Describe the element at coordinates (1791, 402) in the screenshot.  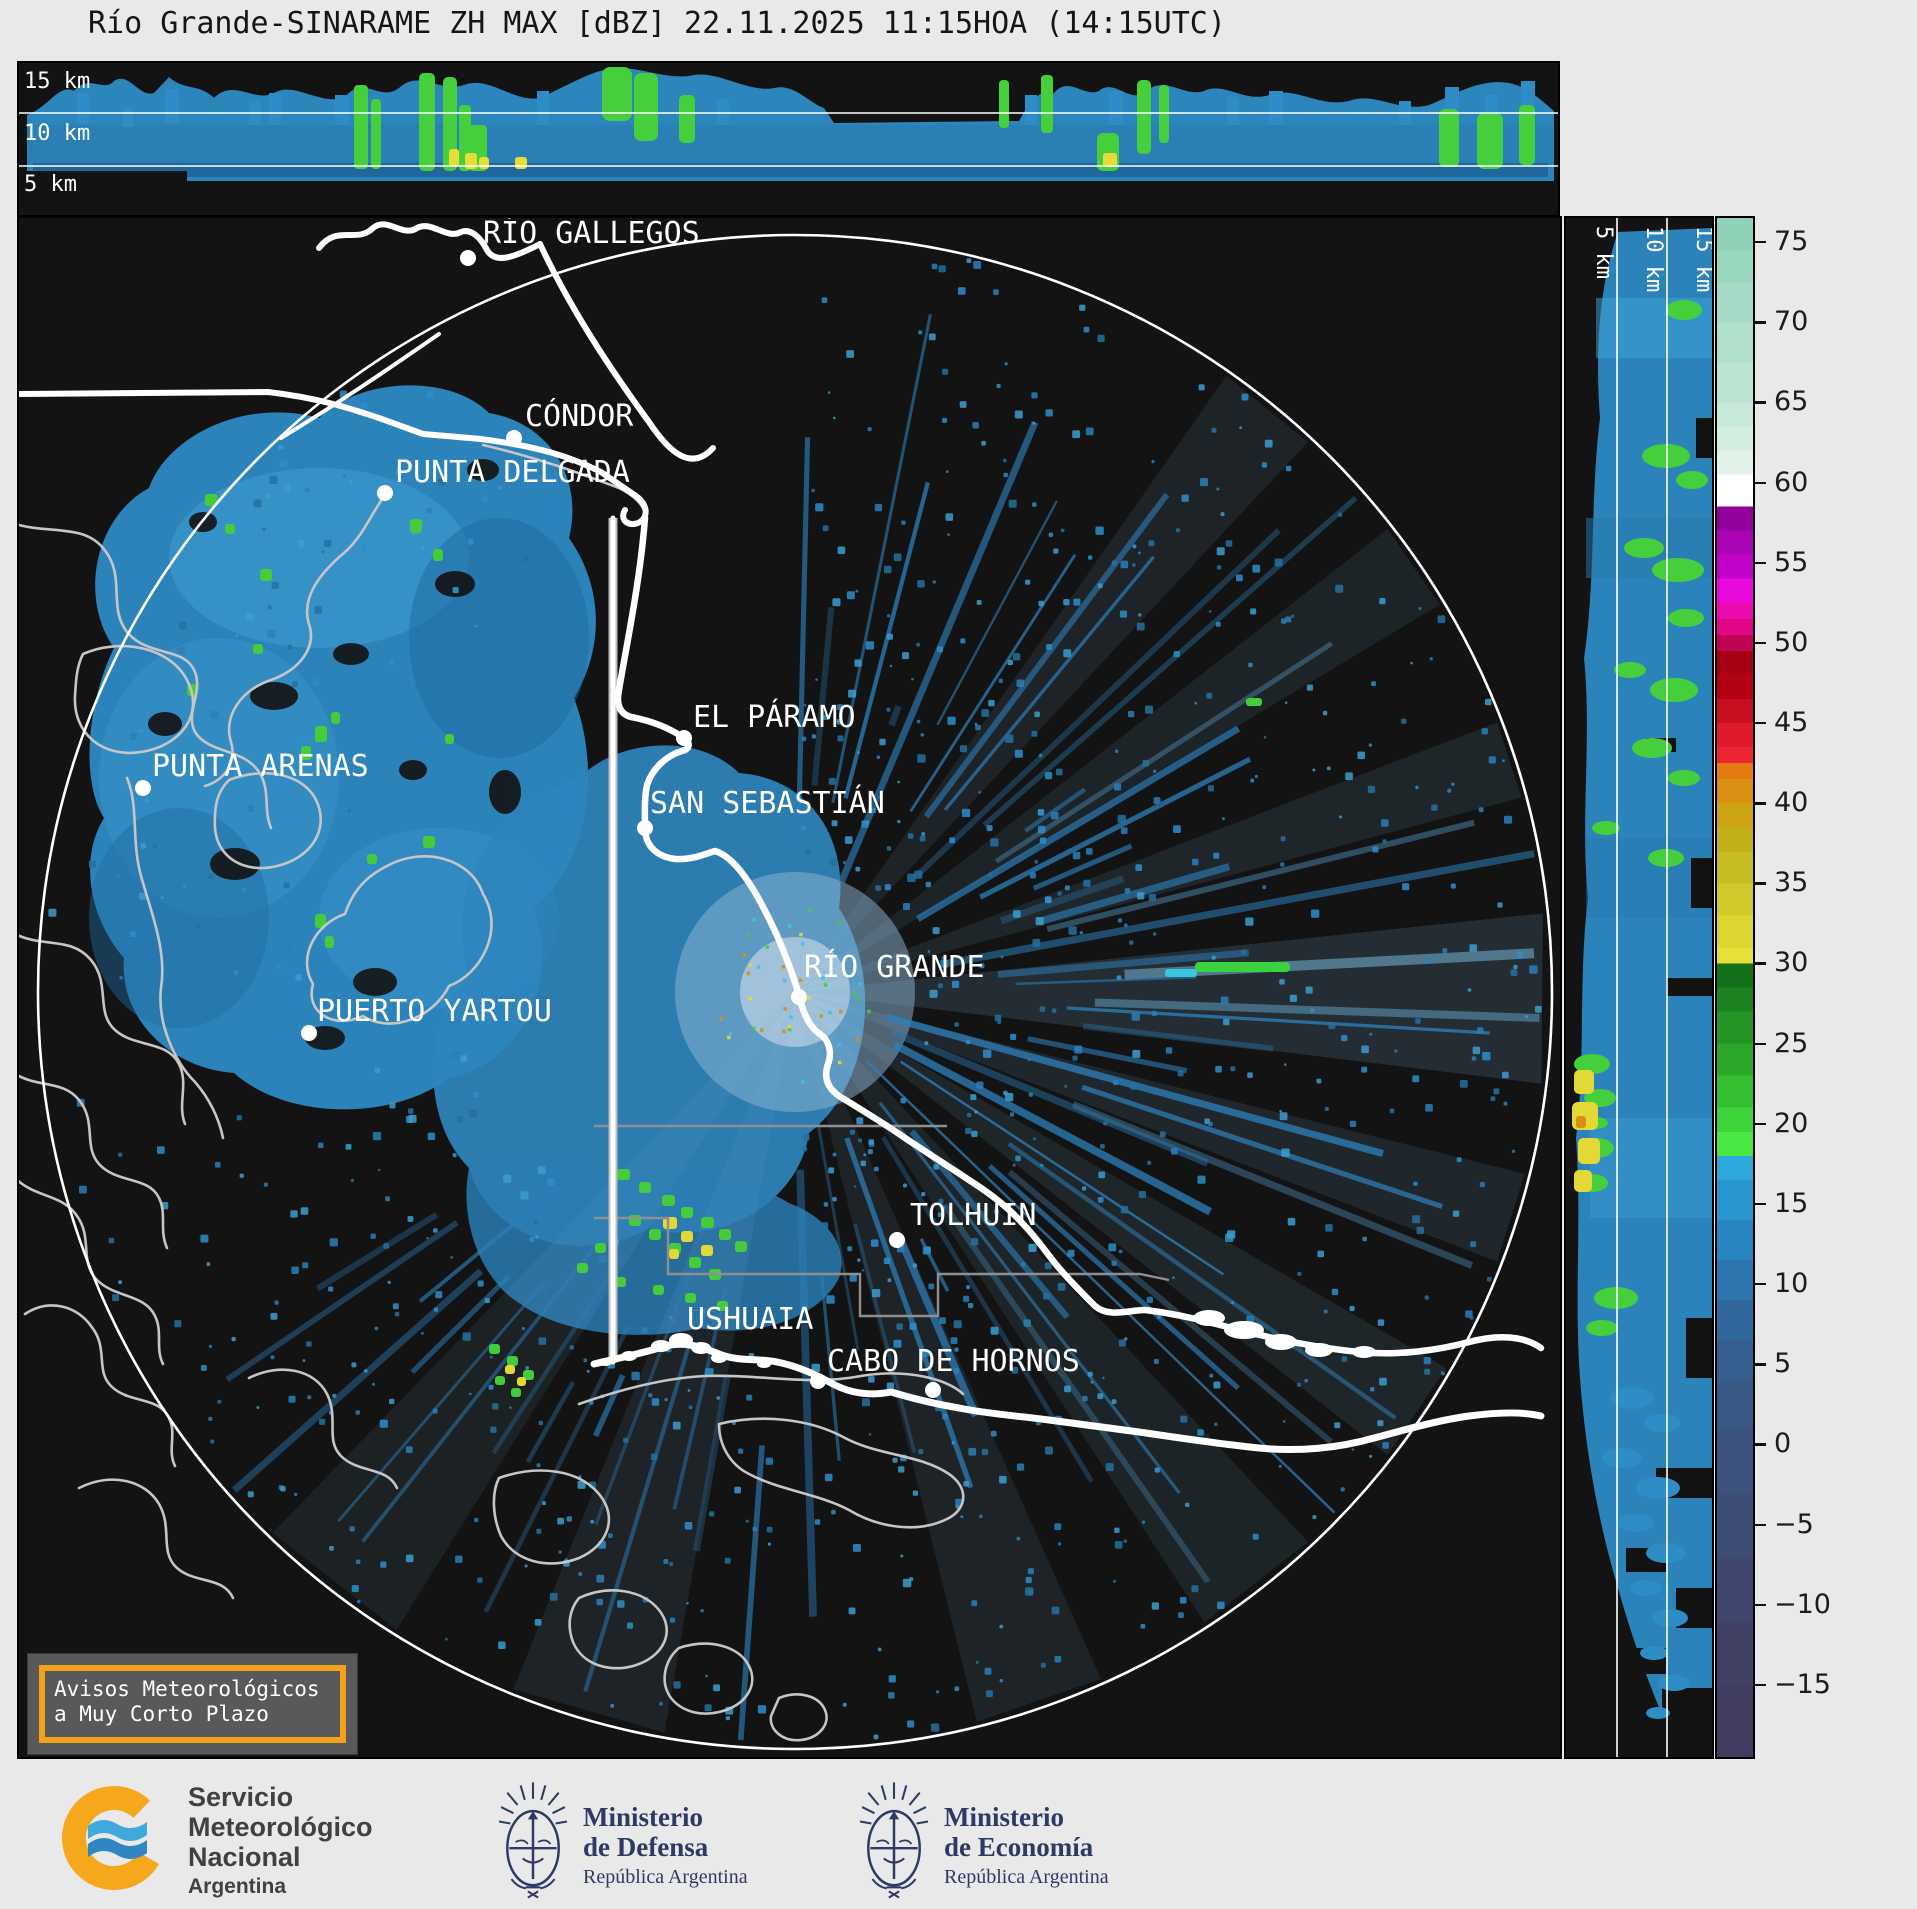
I see `colorbar-label-65: 65` at that location.